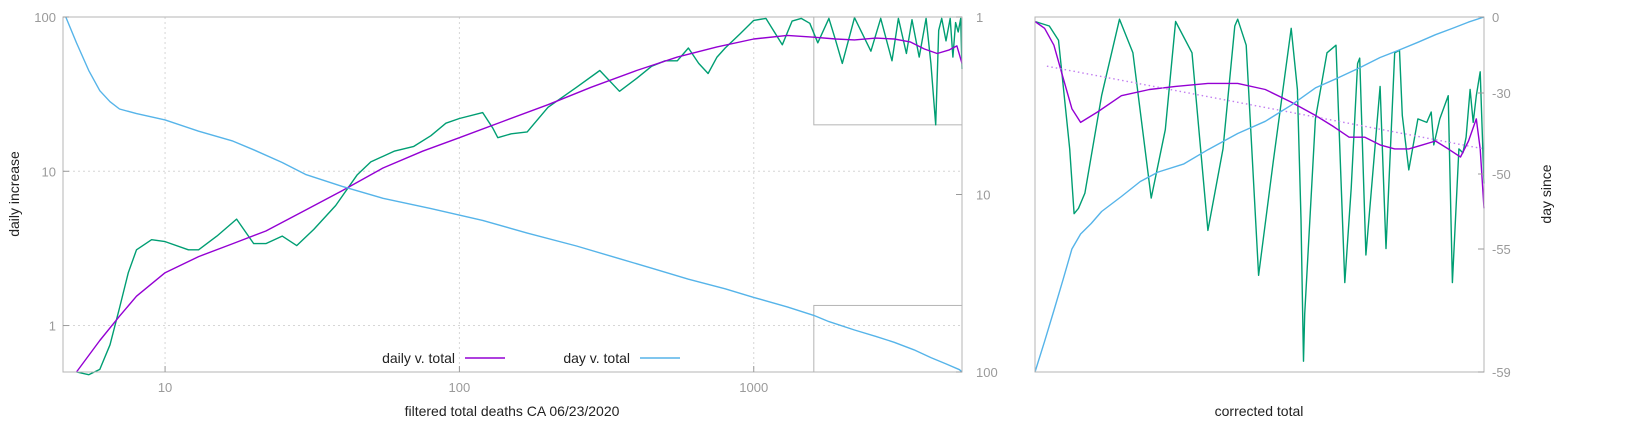 This screenshot has width=1640, height=440. I want to click on zoom-y2-tick-label: -30, so click(1501, 93).